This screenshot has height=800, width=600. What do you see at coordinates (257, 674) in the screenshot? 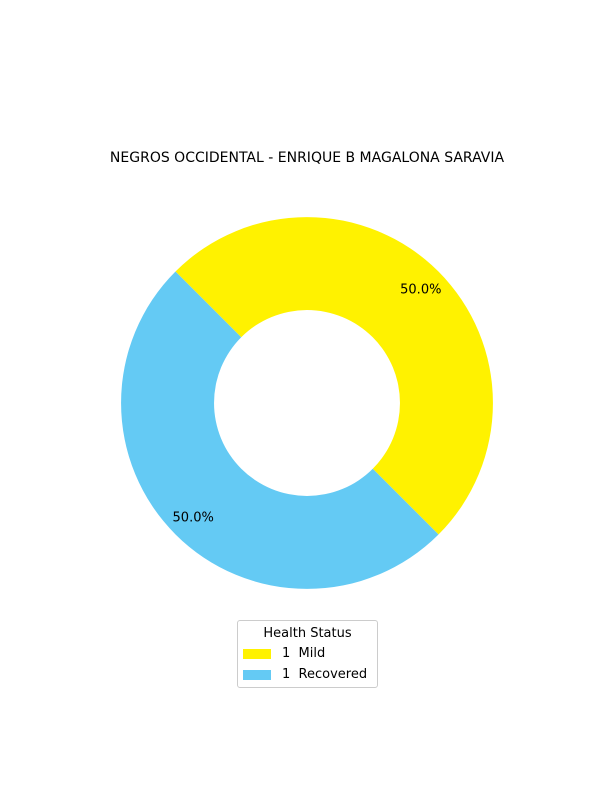
I see `legend-swatch-recovered` at bounding box center [257, 674].